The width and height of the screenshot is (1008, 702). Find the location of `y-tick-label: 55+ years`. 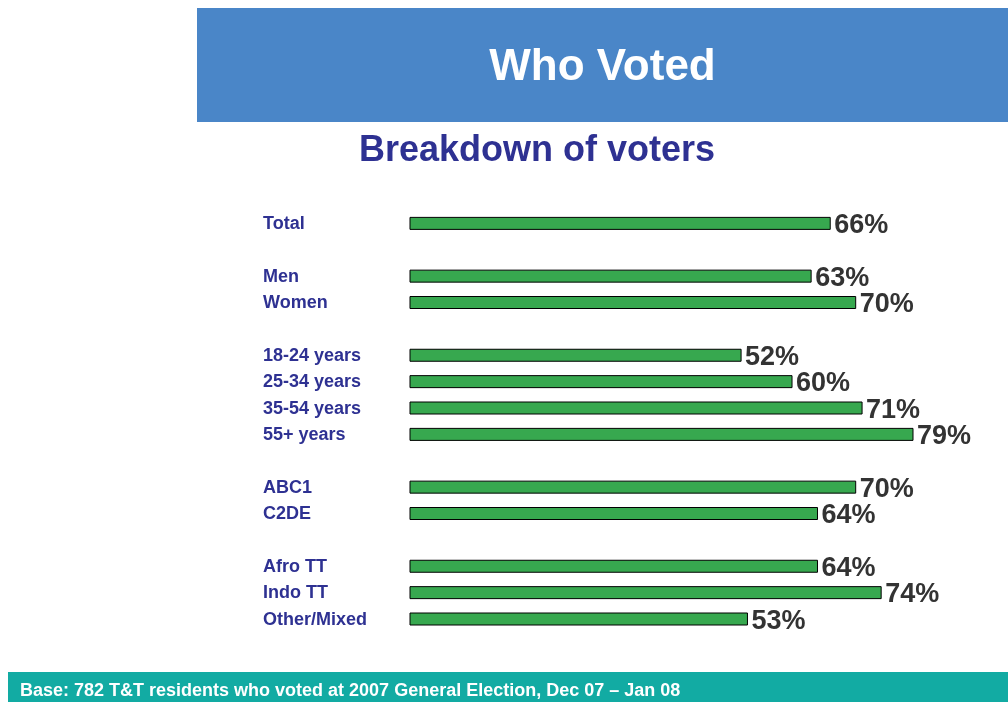

y-tick-label: 55+ years is located at coordinates (304, 434).